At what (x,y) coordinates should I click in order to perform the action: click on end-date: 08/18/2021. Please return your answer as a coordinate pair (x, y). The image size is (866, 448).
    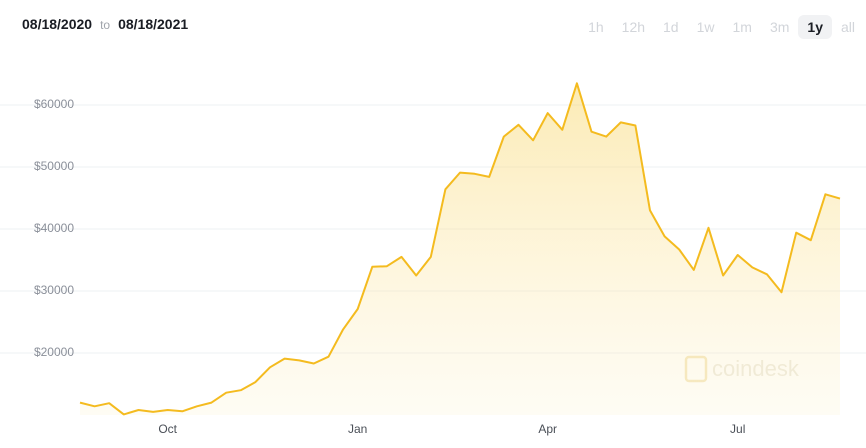
    Looking at the image, I should click on (153, 24).